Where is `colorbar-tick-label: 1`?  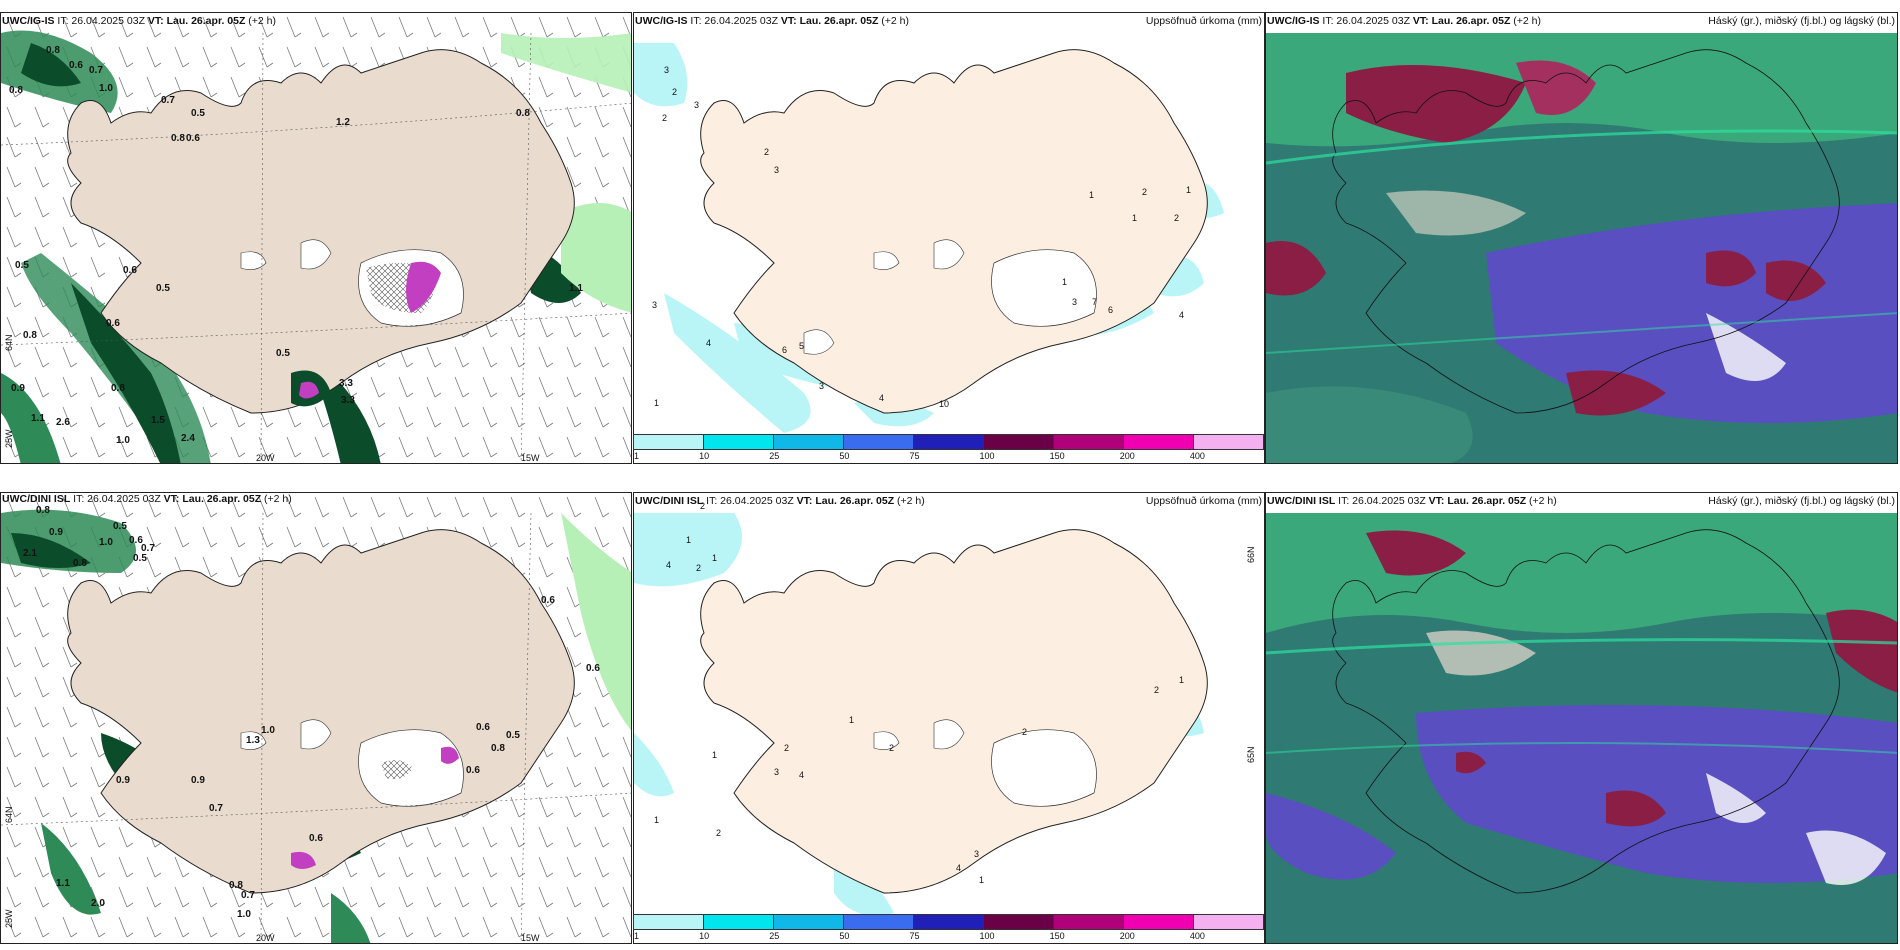 colorbar-tick-label: 1 is located at coordinates (637, 456).